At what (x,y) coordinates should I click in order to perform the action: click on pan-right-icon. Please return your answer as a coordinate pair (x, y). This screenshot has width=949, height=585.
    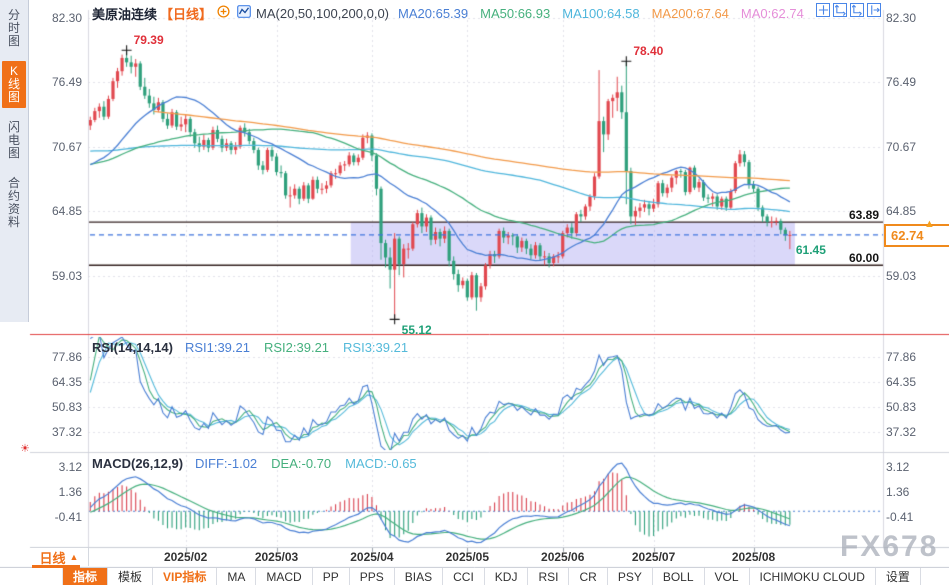
    Looking at the image, I should click on (874, 10).